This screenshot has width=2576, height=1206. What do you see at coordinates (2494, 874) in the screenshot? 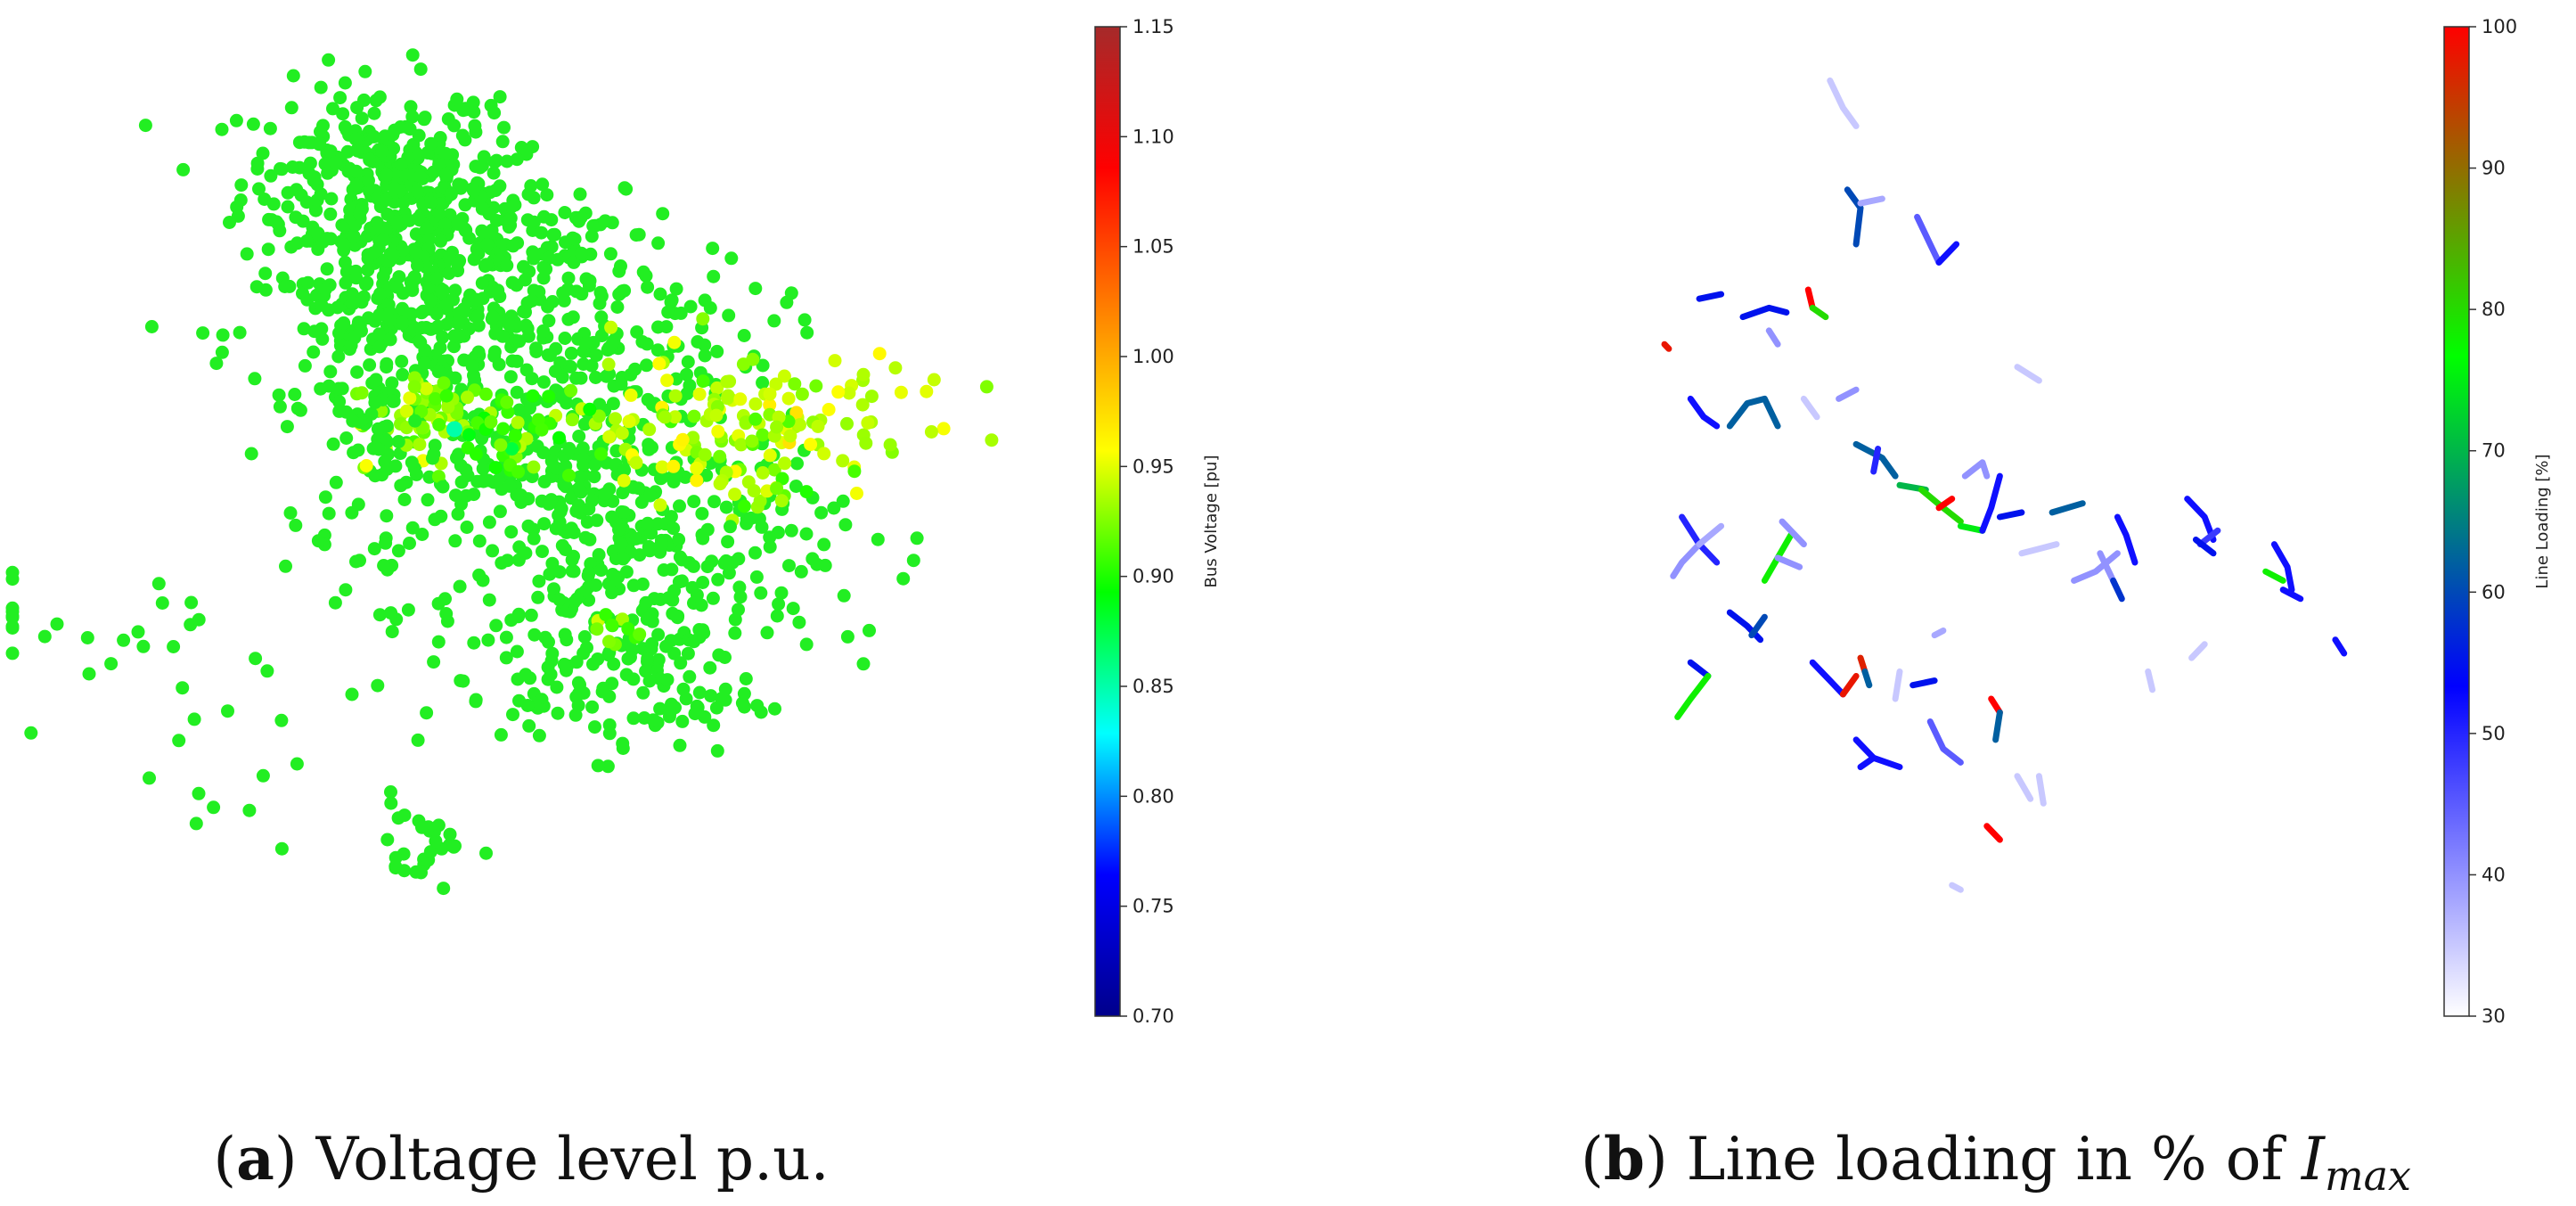
I see `colorbar-tick-label: 40` at bounding box center [2494, 874].